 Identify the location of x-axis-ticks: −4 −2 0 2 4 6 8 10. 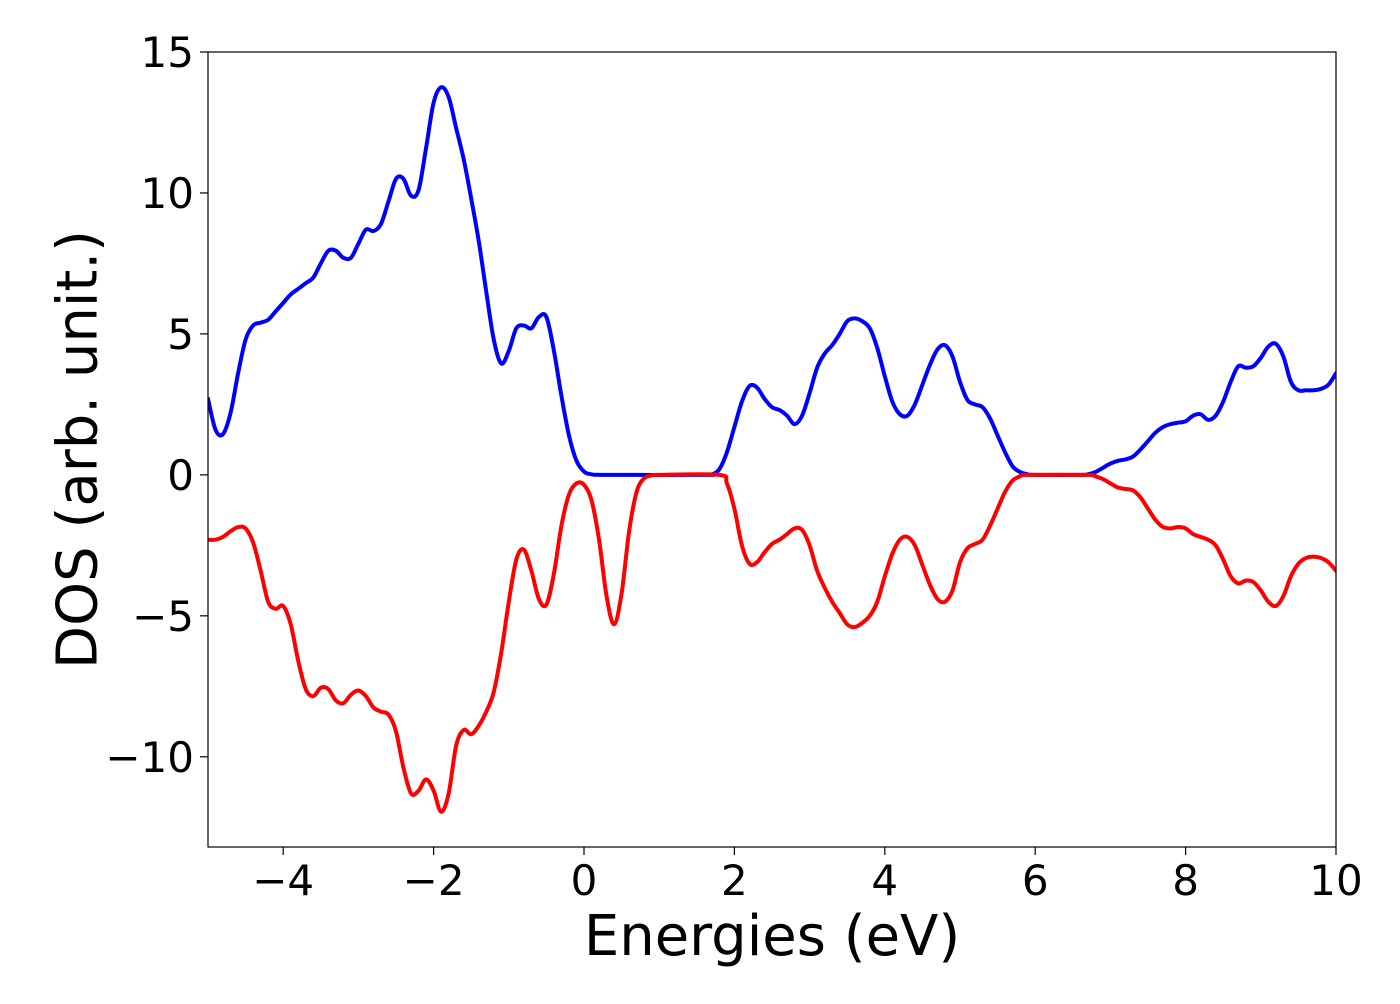
(807, 876).